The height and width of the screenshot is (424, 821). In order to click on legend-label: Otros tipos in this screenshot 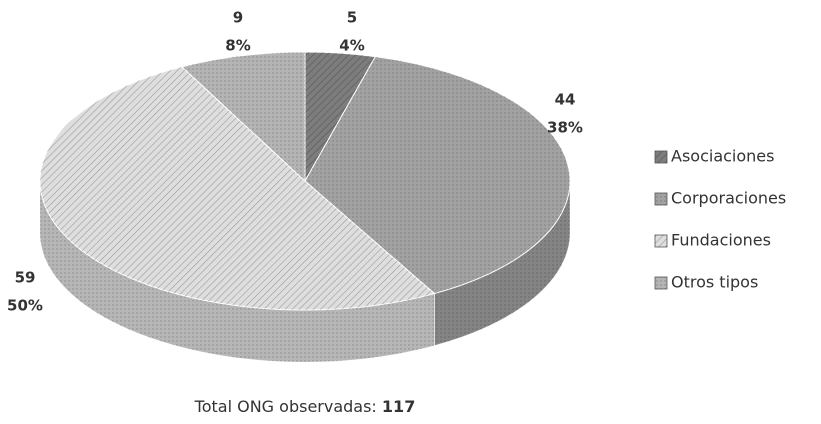, I will do `click(714, 282)`.